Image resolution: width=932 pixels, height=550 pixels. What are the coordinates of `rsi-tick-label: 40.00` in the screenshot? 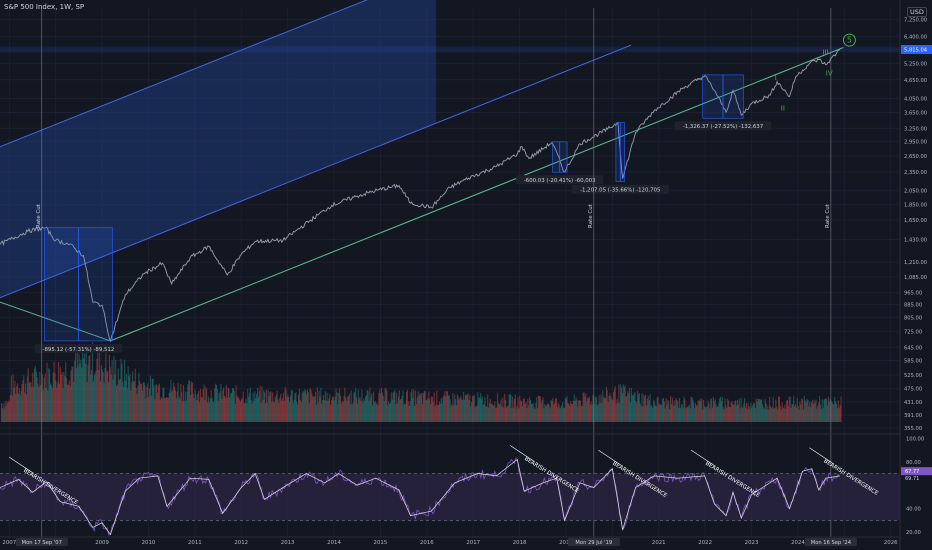 It's located at (913, 510).